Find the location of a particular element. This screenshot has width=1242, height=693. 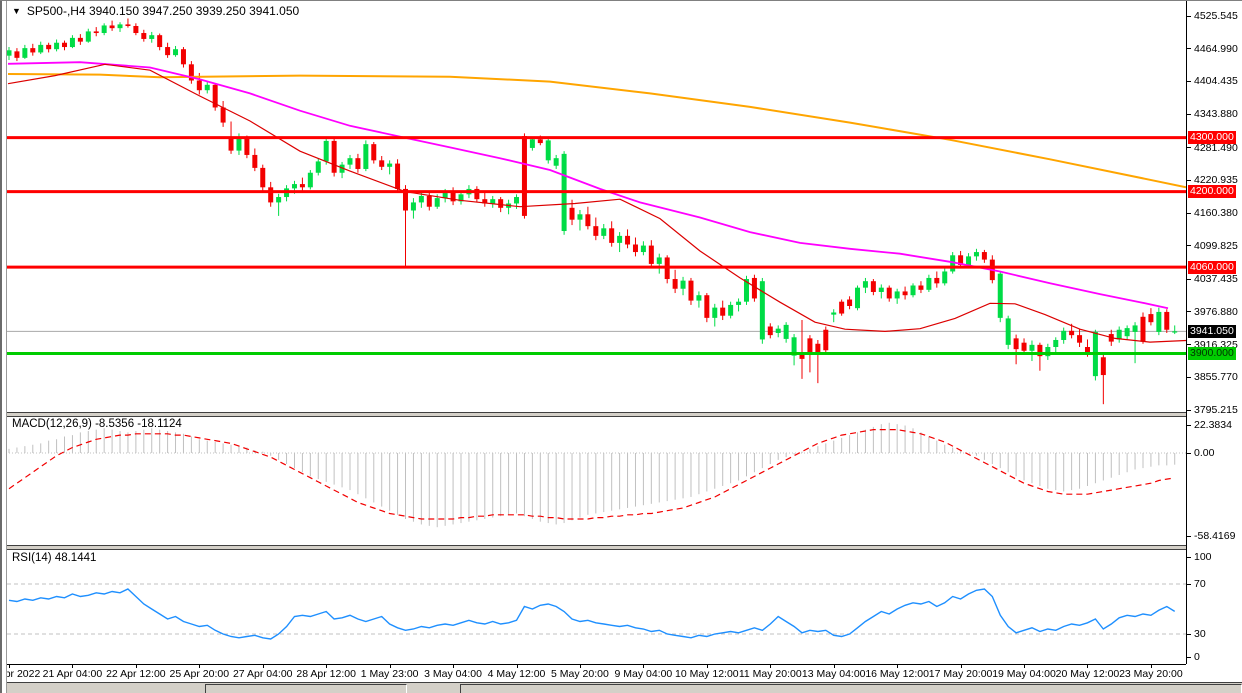

price-axis-tick-label: 3855.770 is located at coordinates (1216, 377).